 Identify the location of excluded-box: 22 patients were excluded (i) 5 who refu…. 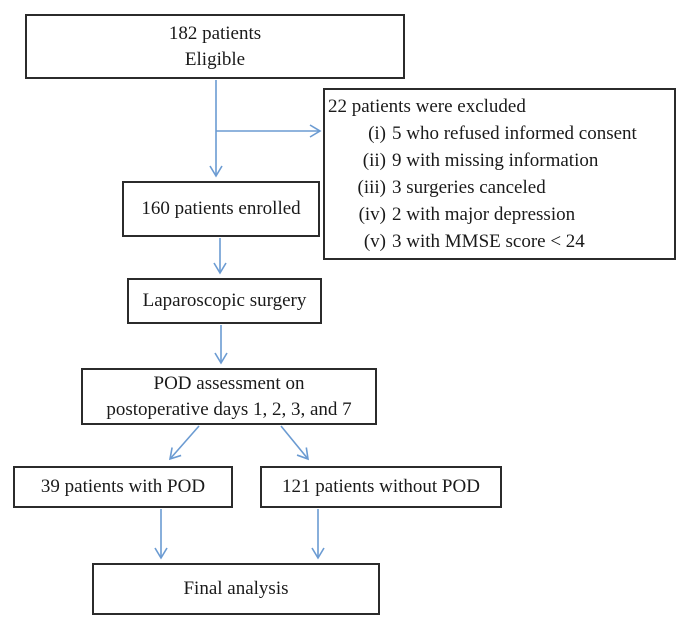
(499, 174).